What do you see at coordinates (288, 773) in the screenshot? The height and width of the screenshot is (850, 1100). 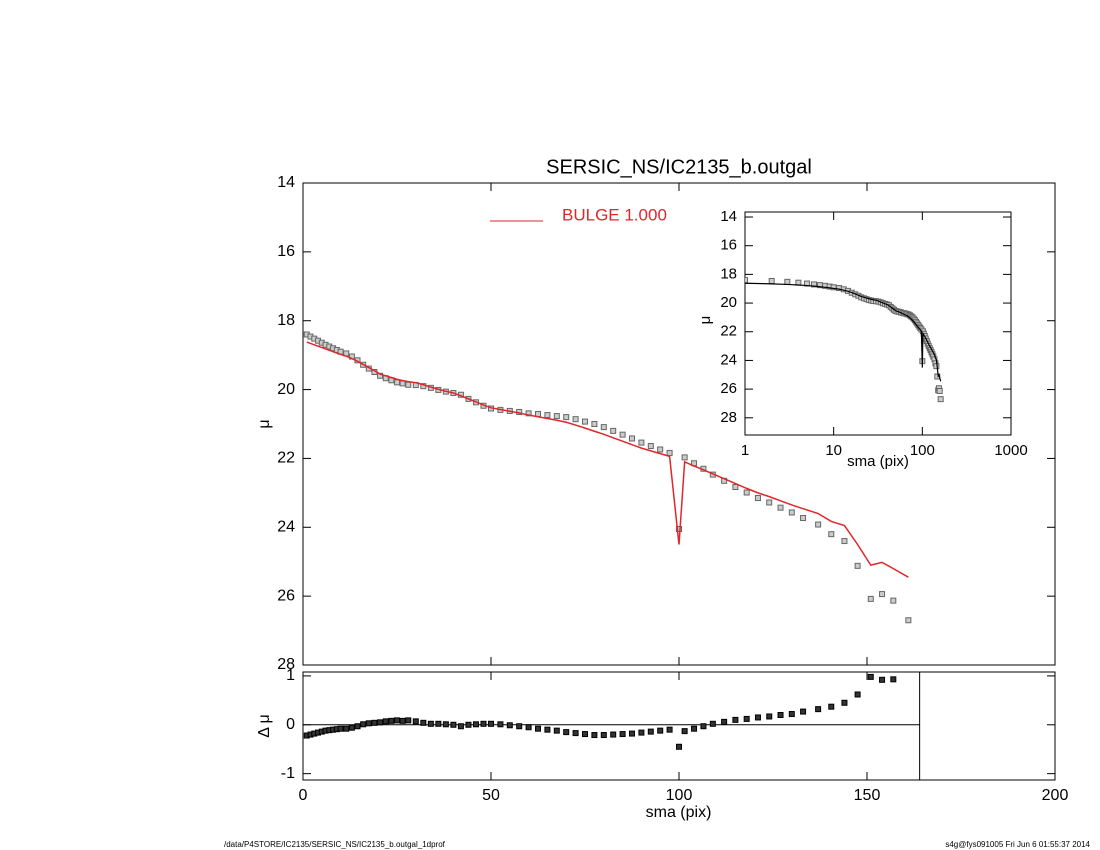 I see `y-tick-label: -1` at bounding box center [288, 773].